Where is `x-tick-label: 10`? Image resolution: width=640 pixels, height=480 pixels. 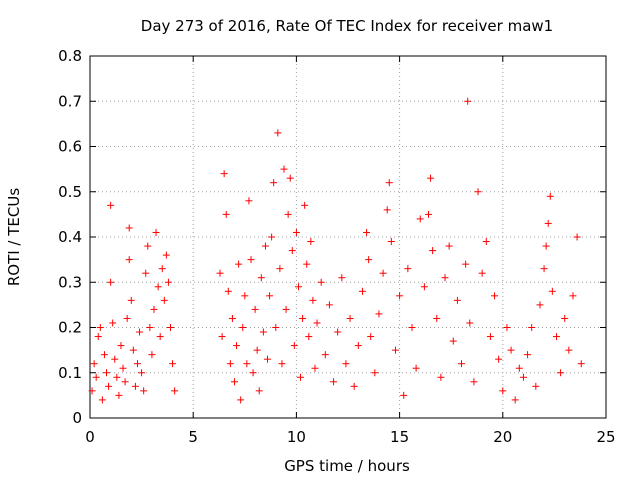 x-tick-label: 10 is located at coordinates (296, 437).